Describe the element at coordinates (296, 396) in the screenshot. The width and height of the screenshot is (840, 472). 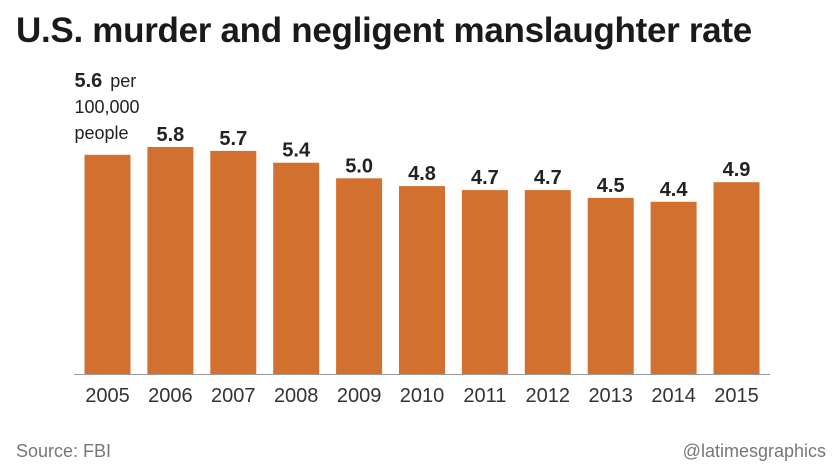
I see `x-tick-label-2008: 2008` at that location.